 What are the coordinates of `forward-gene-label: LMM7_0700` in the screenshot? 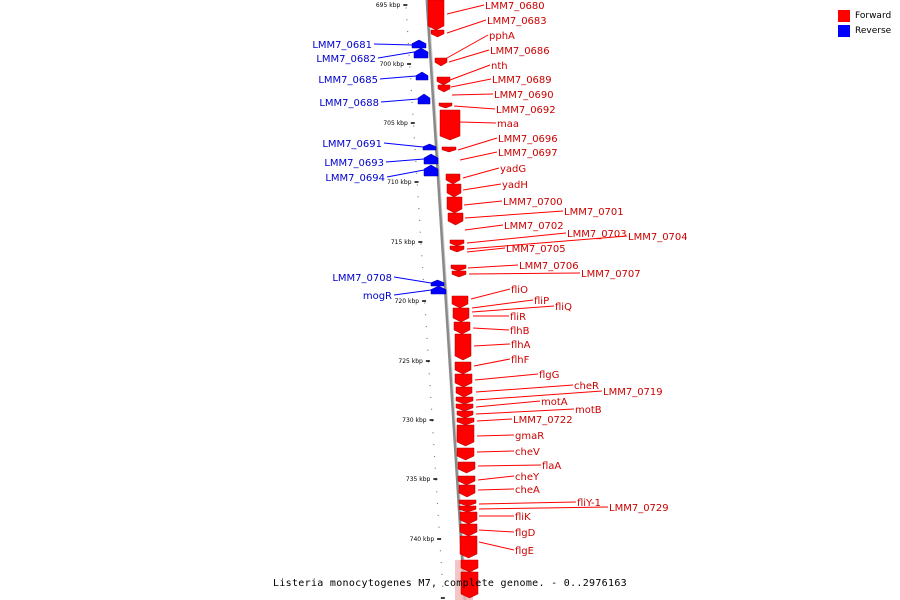 It's located at (533, 202).